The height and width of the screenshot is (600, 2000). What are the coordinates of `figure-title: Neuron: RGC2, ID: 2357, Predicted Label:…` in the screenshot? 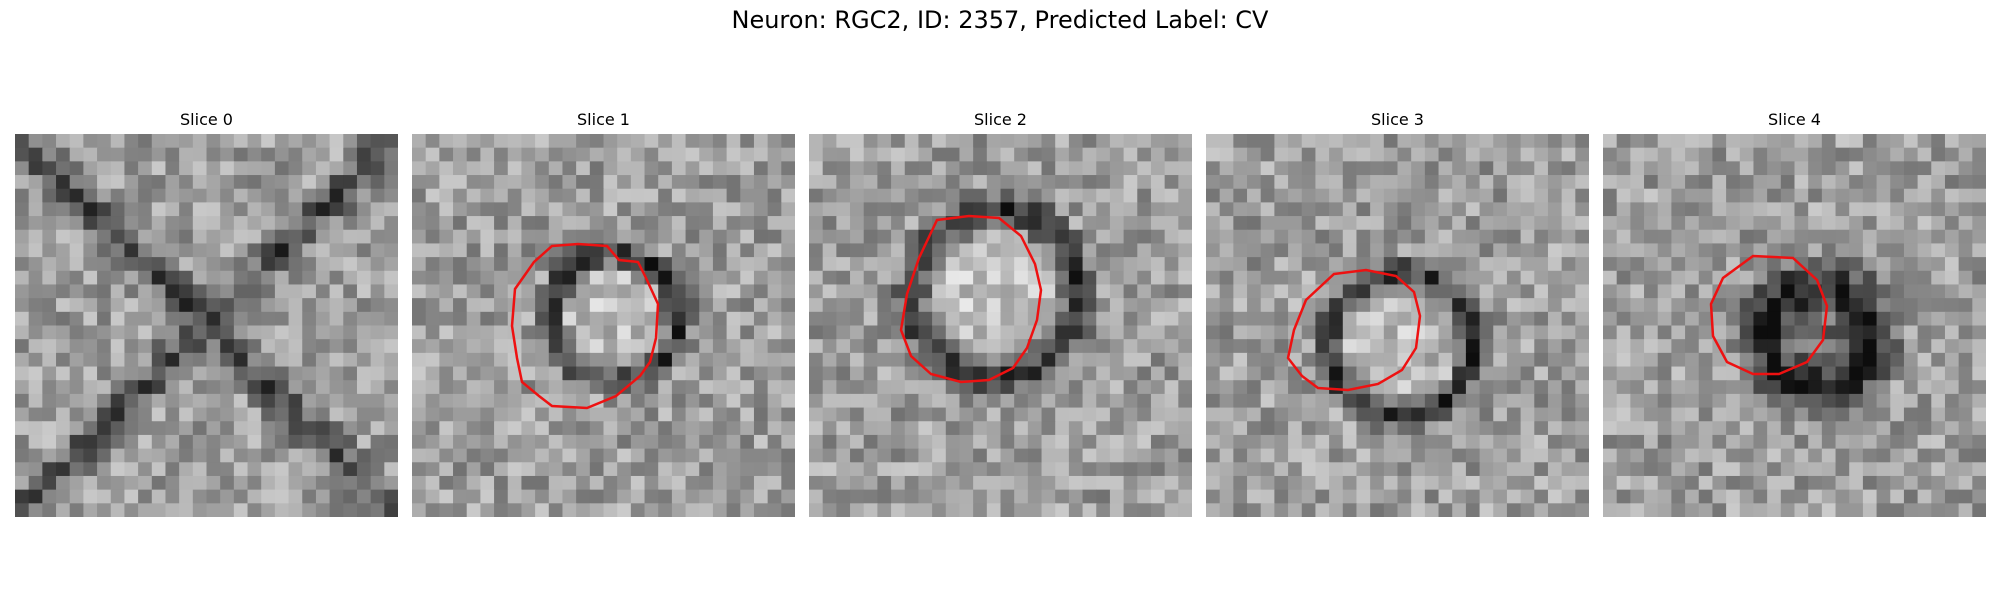 It's located at (1000, 20).